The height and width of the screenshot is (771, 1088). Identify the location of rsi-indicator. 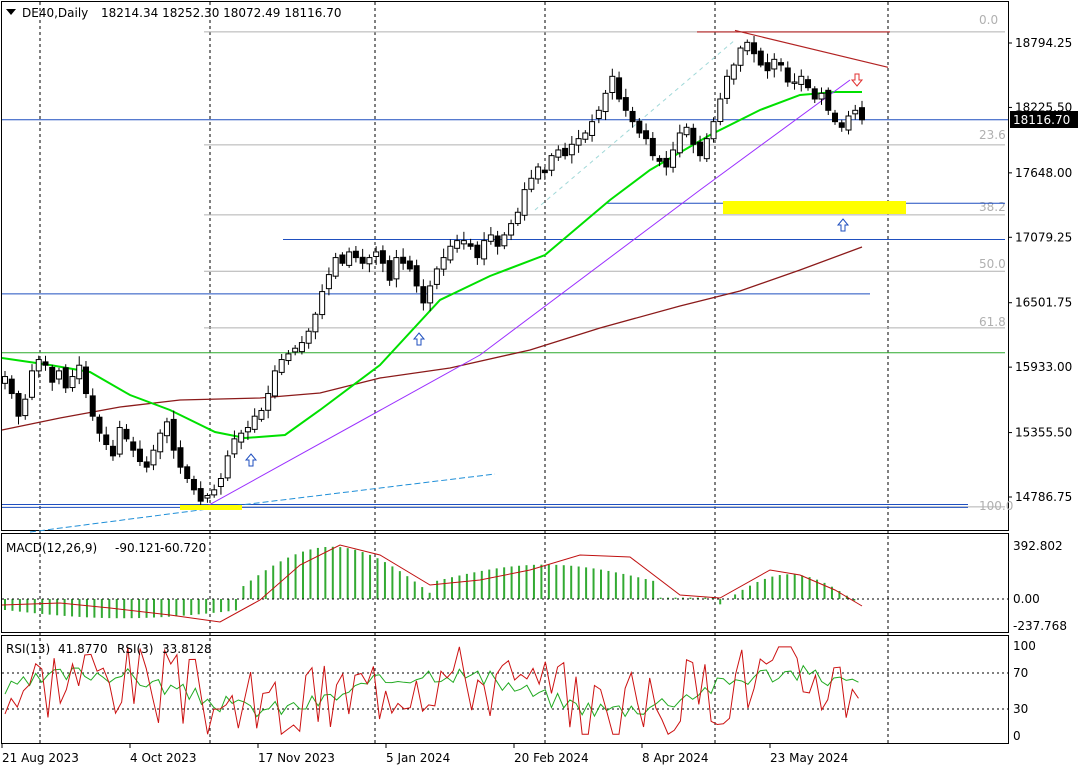
(505, 691).